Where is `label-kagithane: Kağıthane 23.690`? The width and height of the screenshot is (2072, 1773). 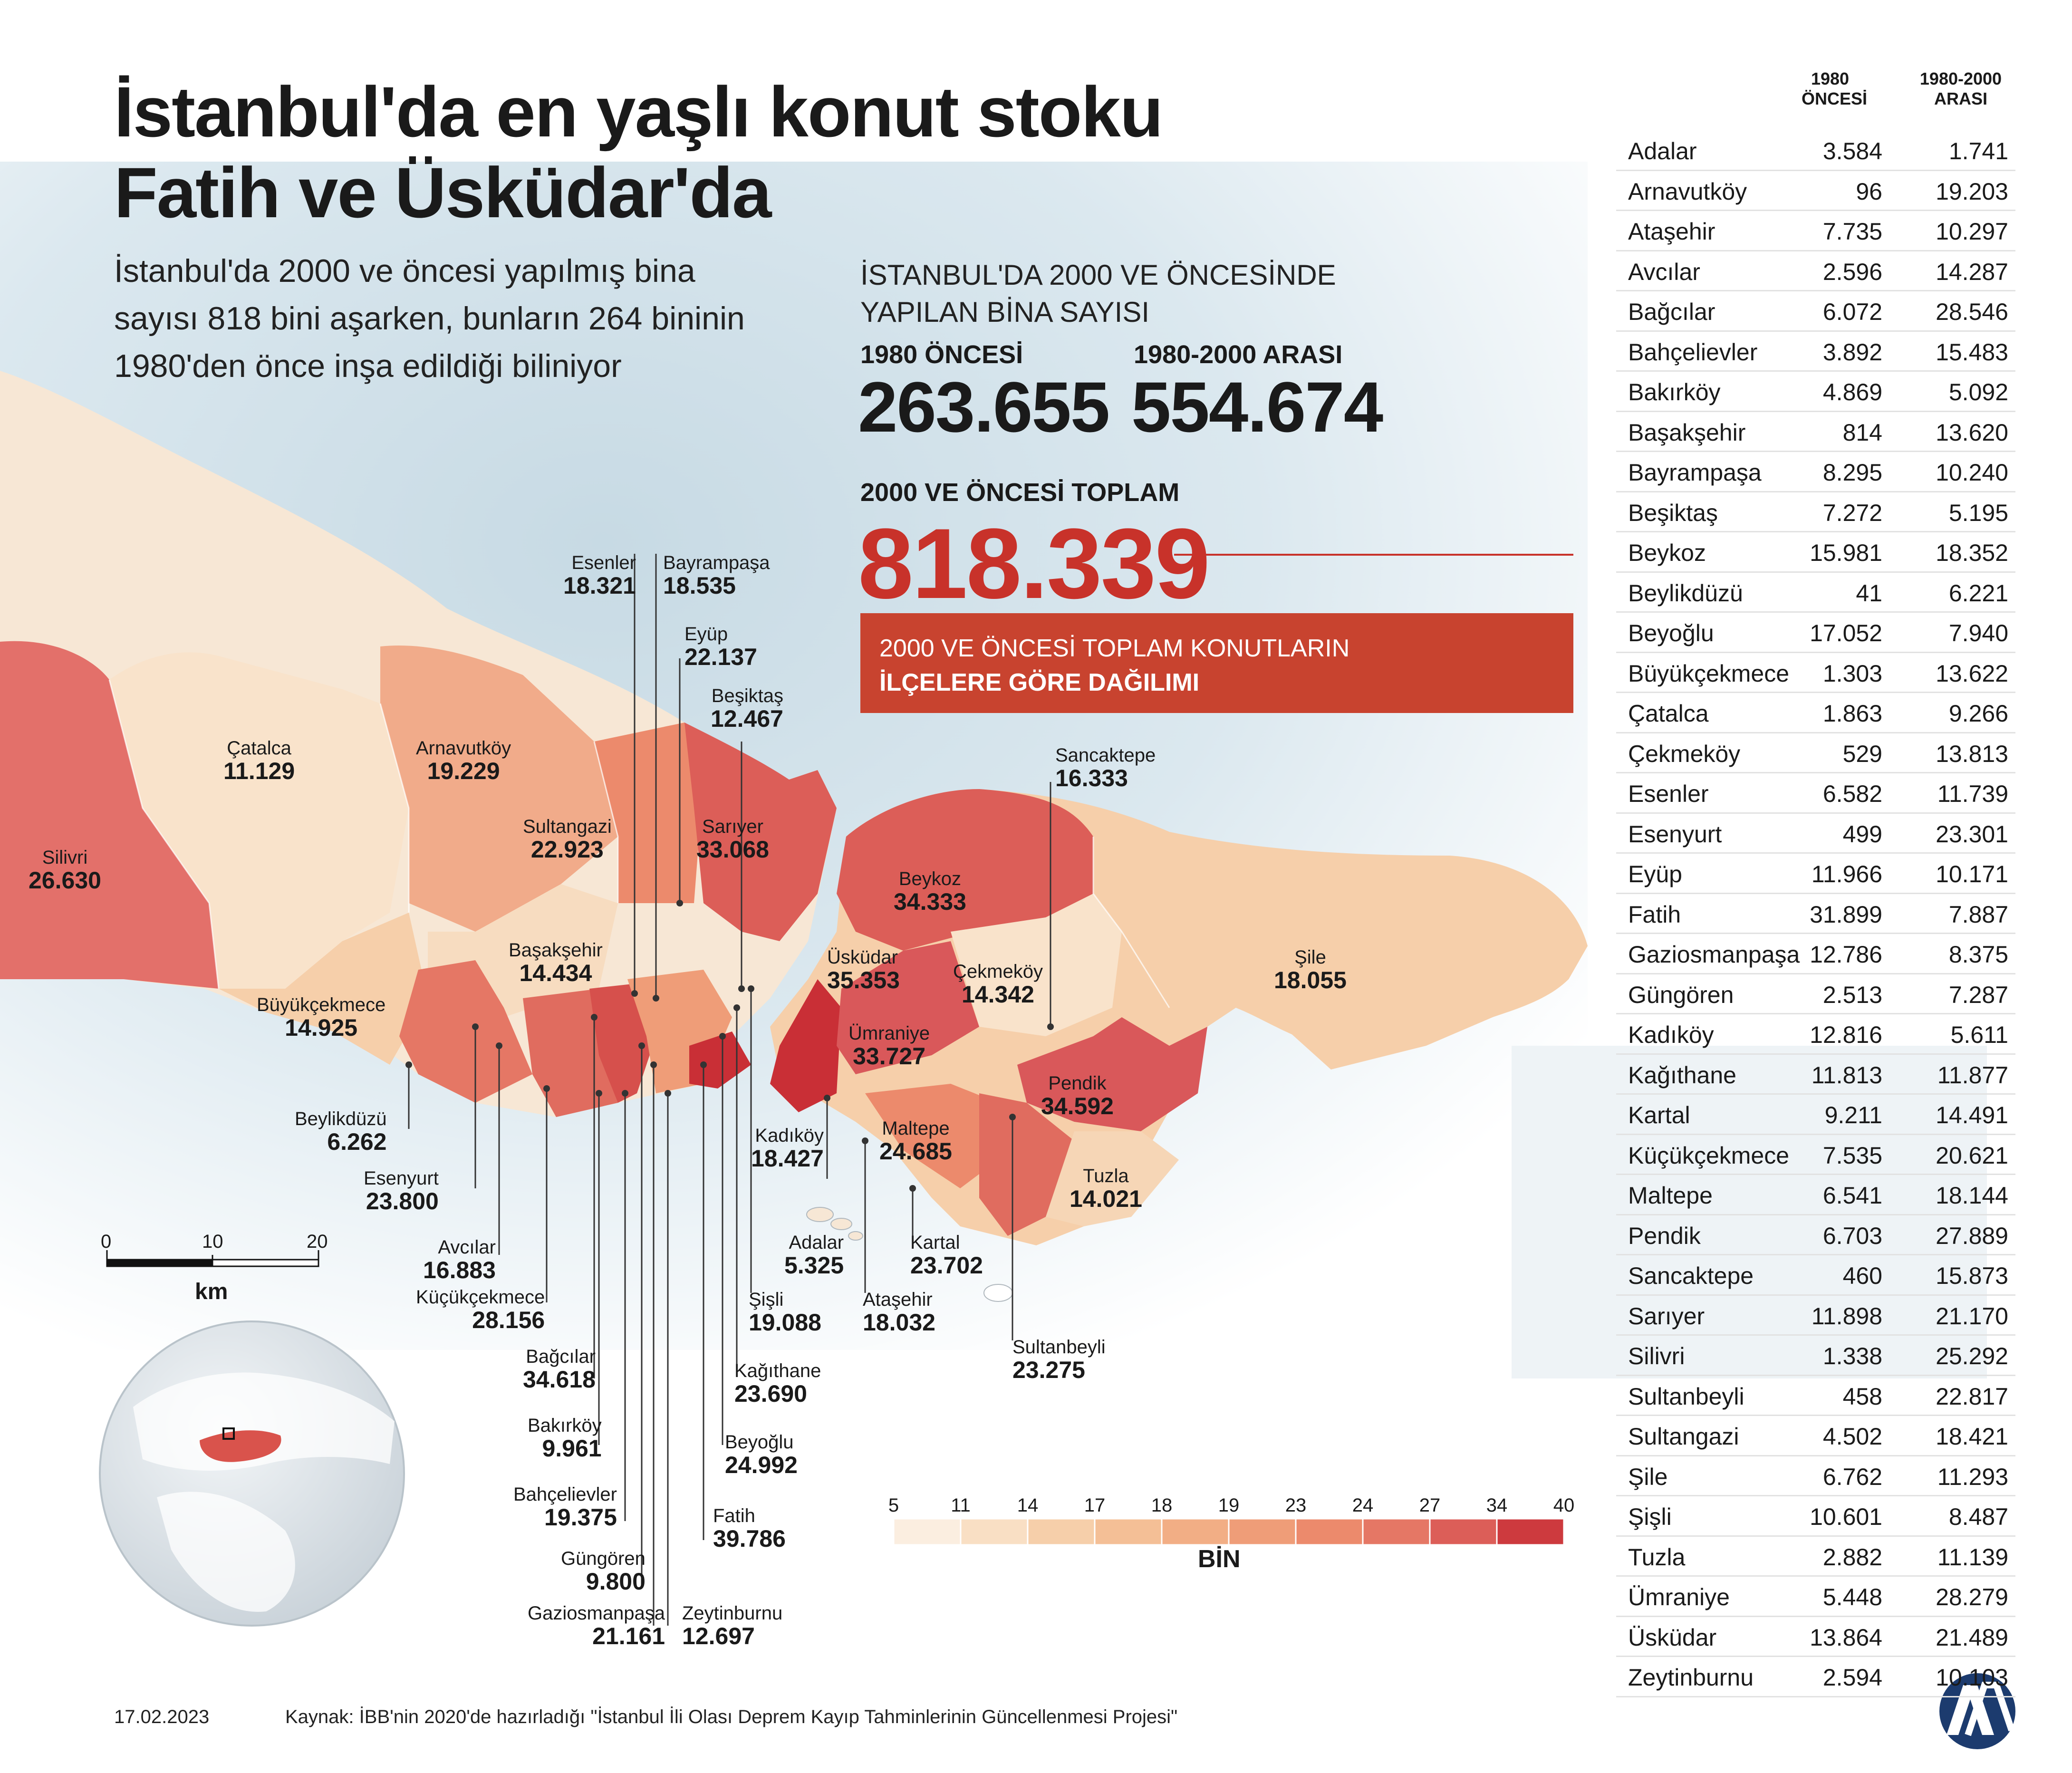
label-kagithane: Kağıthane 23.690 is located at coordinates (777, 1383).